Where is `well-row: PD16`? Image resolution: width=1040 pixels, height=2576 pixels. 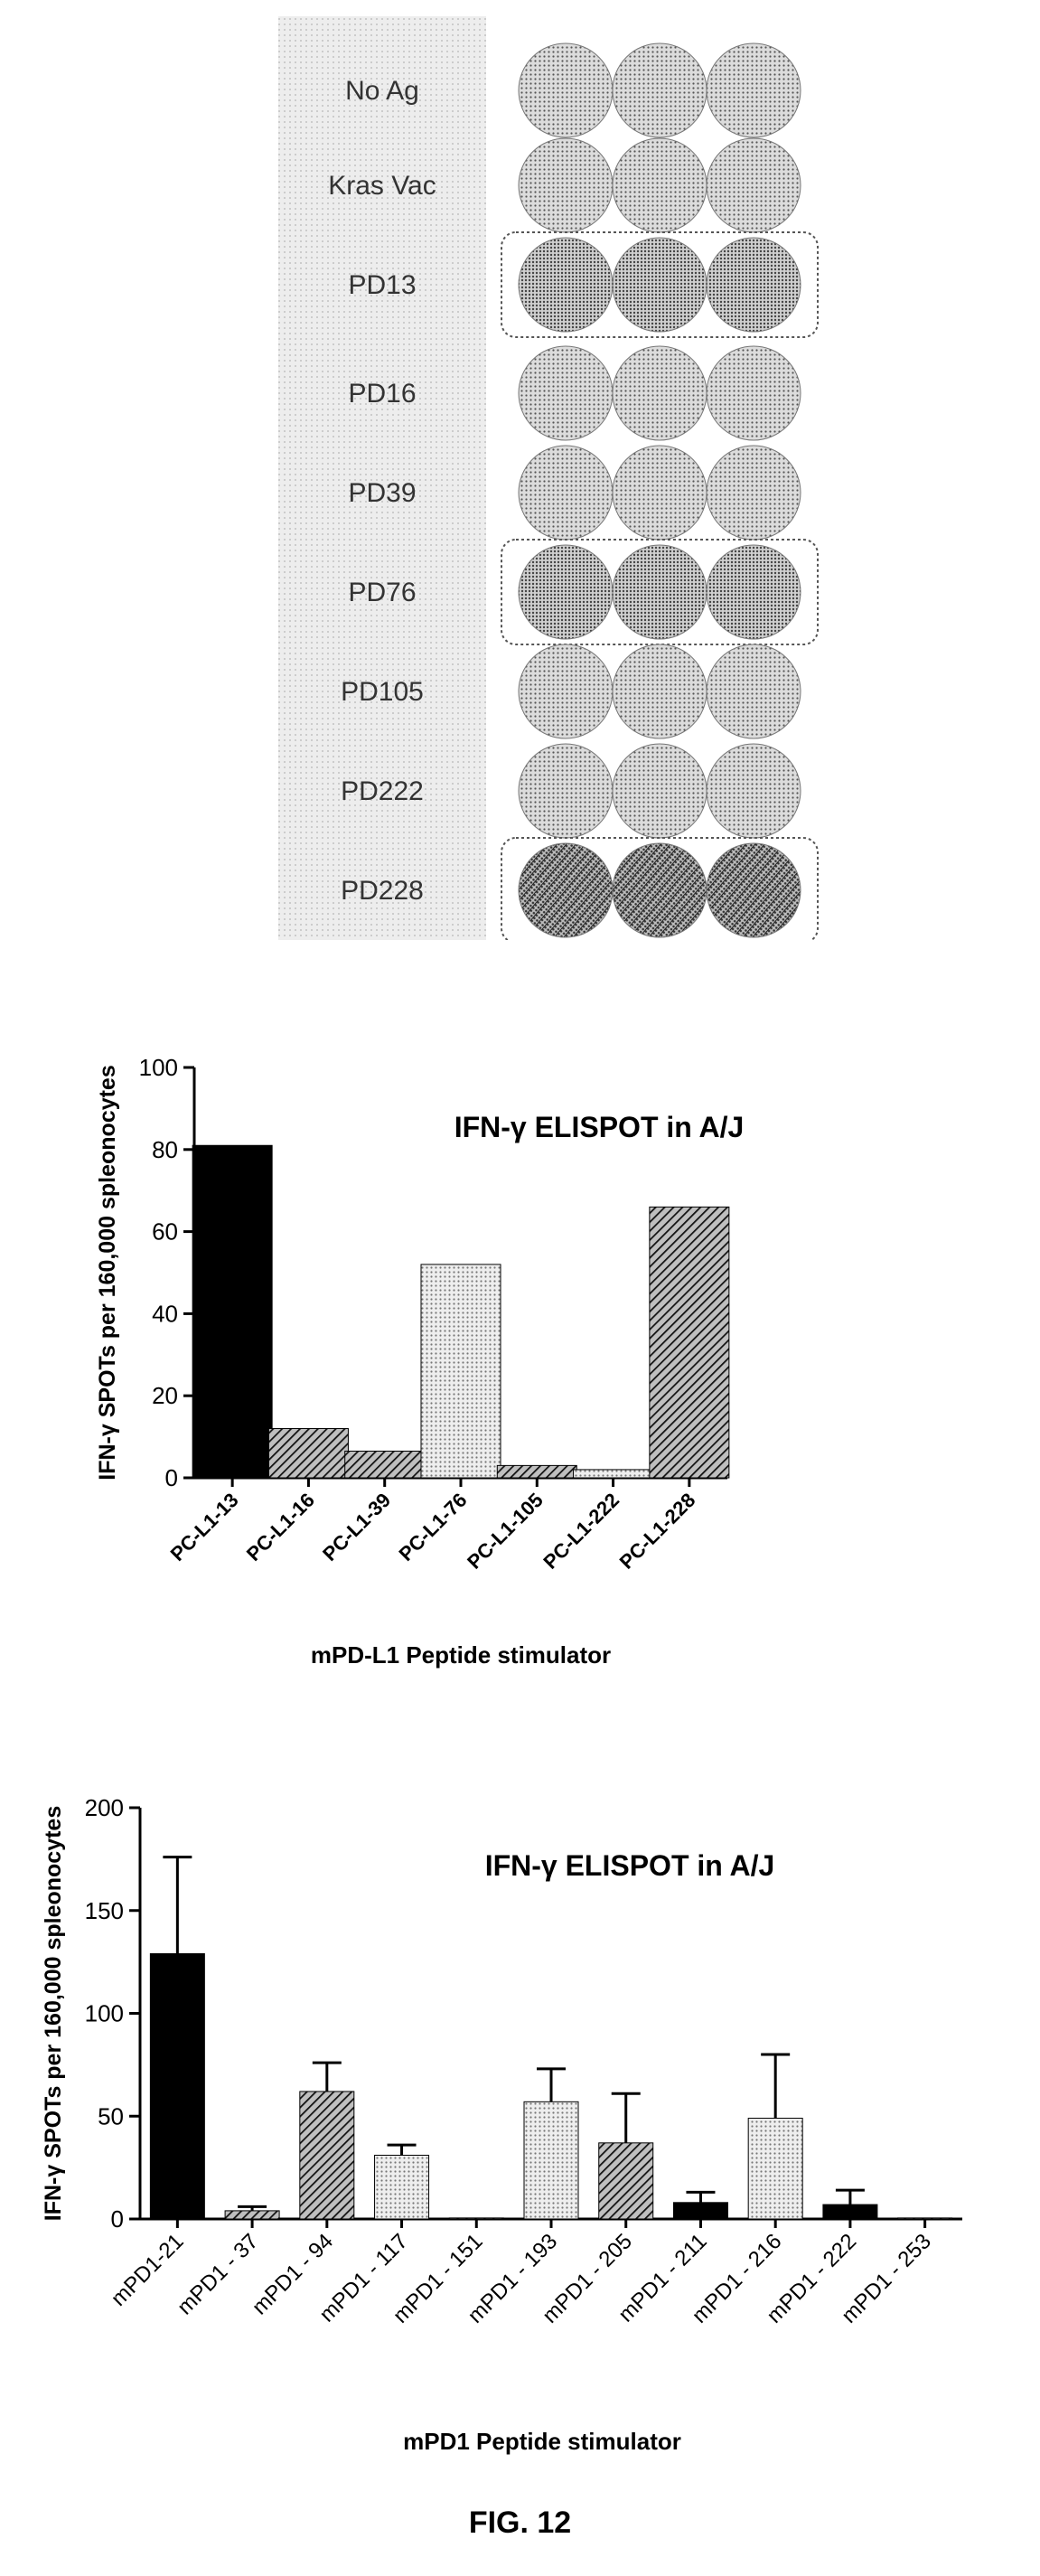 well-row: PD16 is located at coordinates (575, 393).